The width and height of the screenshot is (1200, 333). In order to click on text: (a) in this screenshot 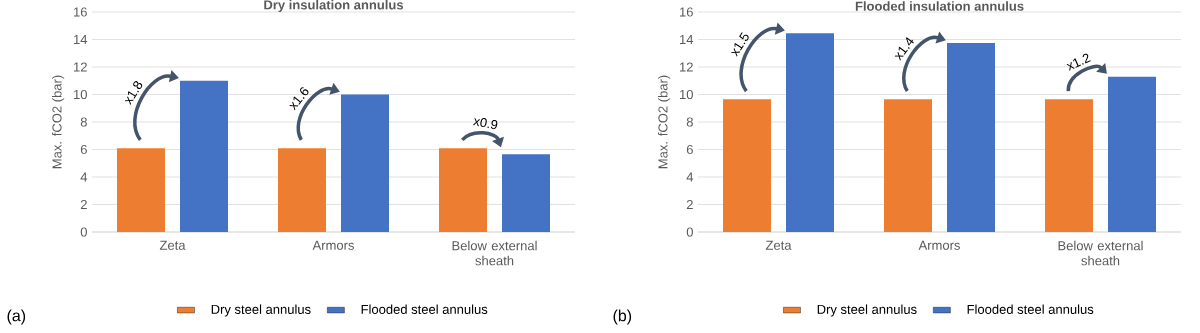, I will do `click(16, 317)`.